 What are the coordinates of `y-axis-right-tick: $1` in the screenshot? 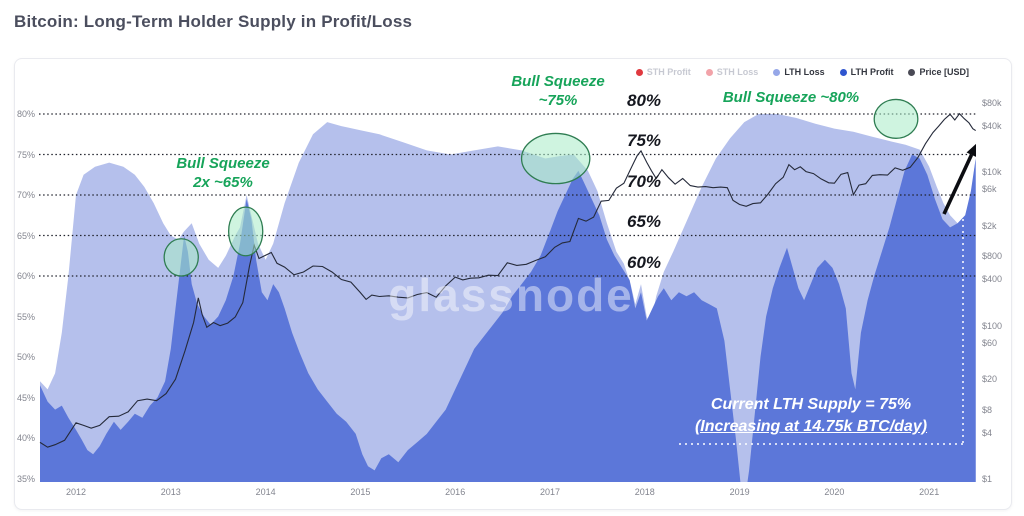 It's located at (987, 479).